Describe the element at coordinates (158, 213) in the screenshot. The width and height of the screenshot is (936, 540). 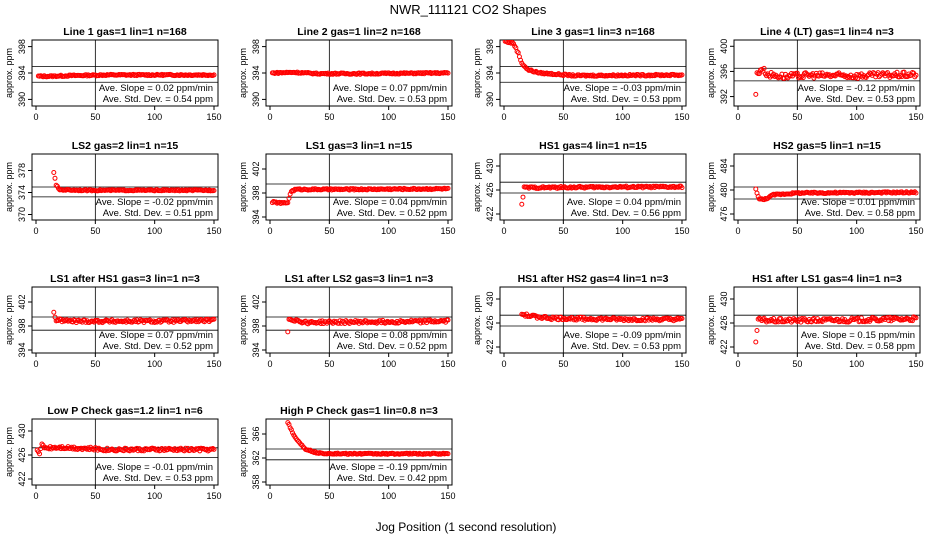
I see `stddev-annotation: Ave. Std. Dev. = 0.51 ppm` at that location.